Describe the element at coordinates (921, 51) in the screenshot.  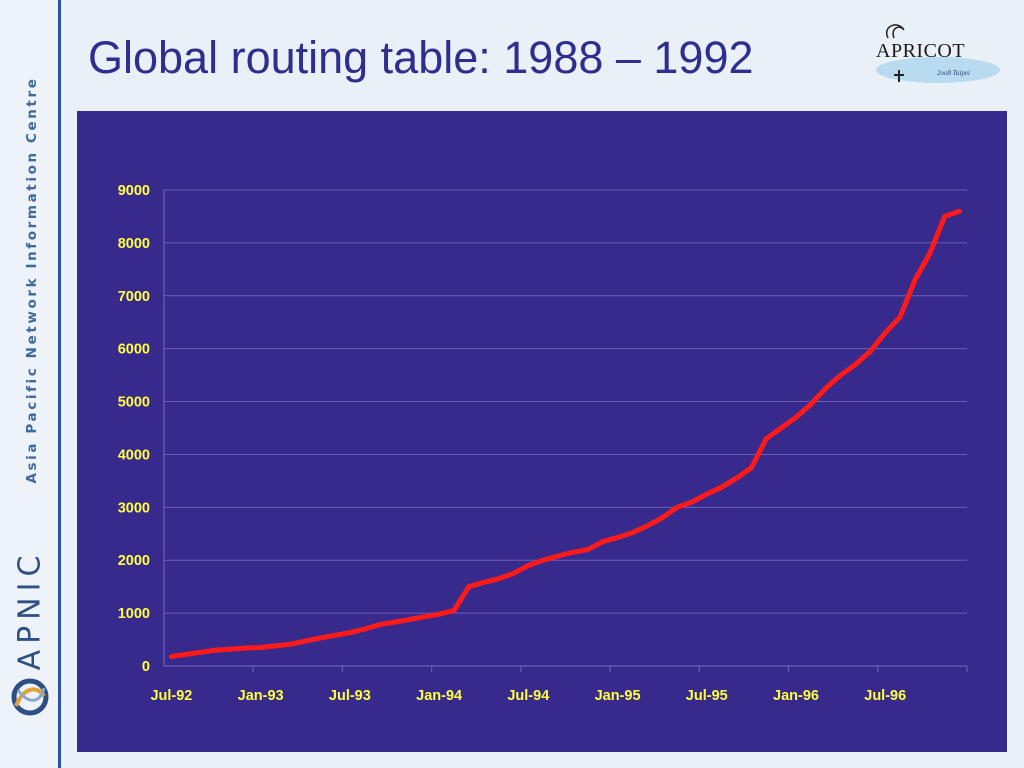
I see `apricot-logo-text: APRICOT` at that location.